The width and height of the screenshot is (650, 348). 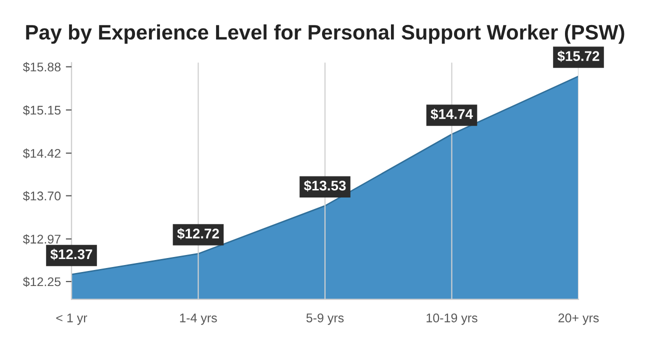 What do you see at coordinates (198, 319) in the screenshot?
I see `x-tick-label: 1-4 yrs` at bounding box center [198, 319].